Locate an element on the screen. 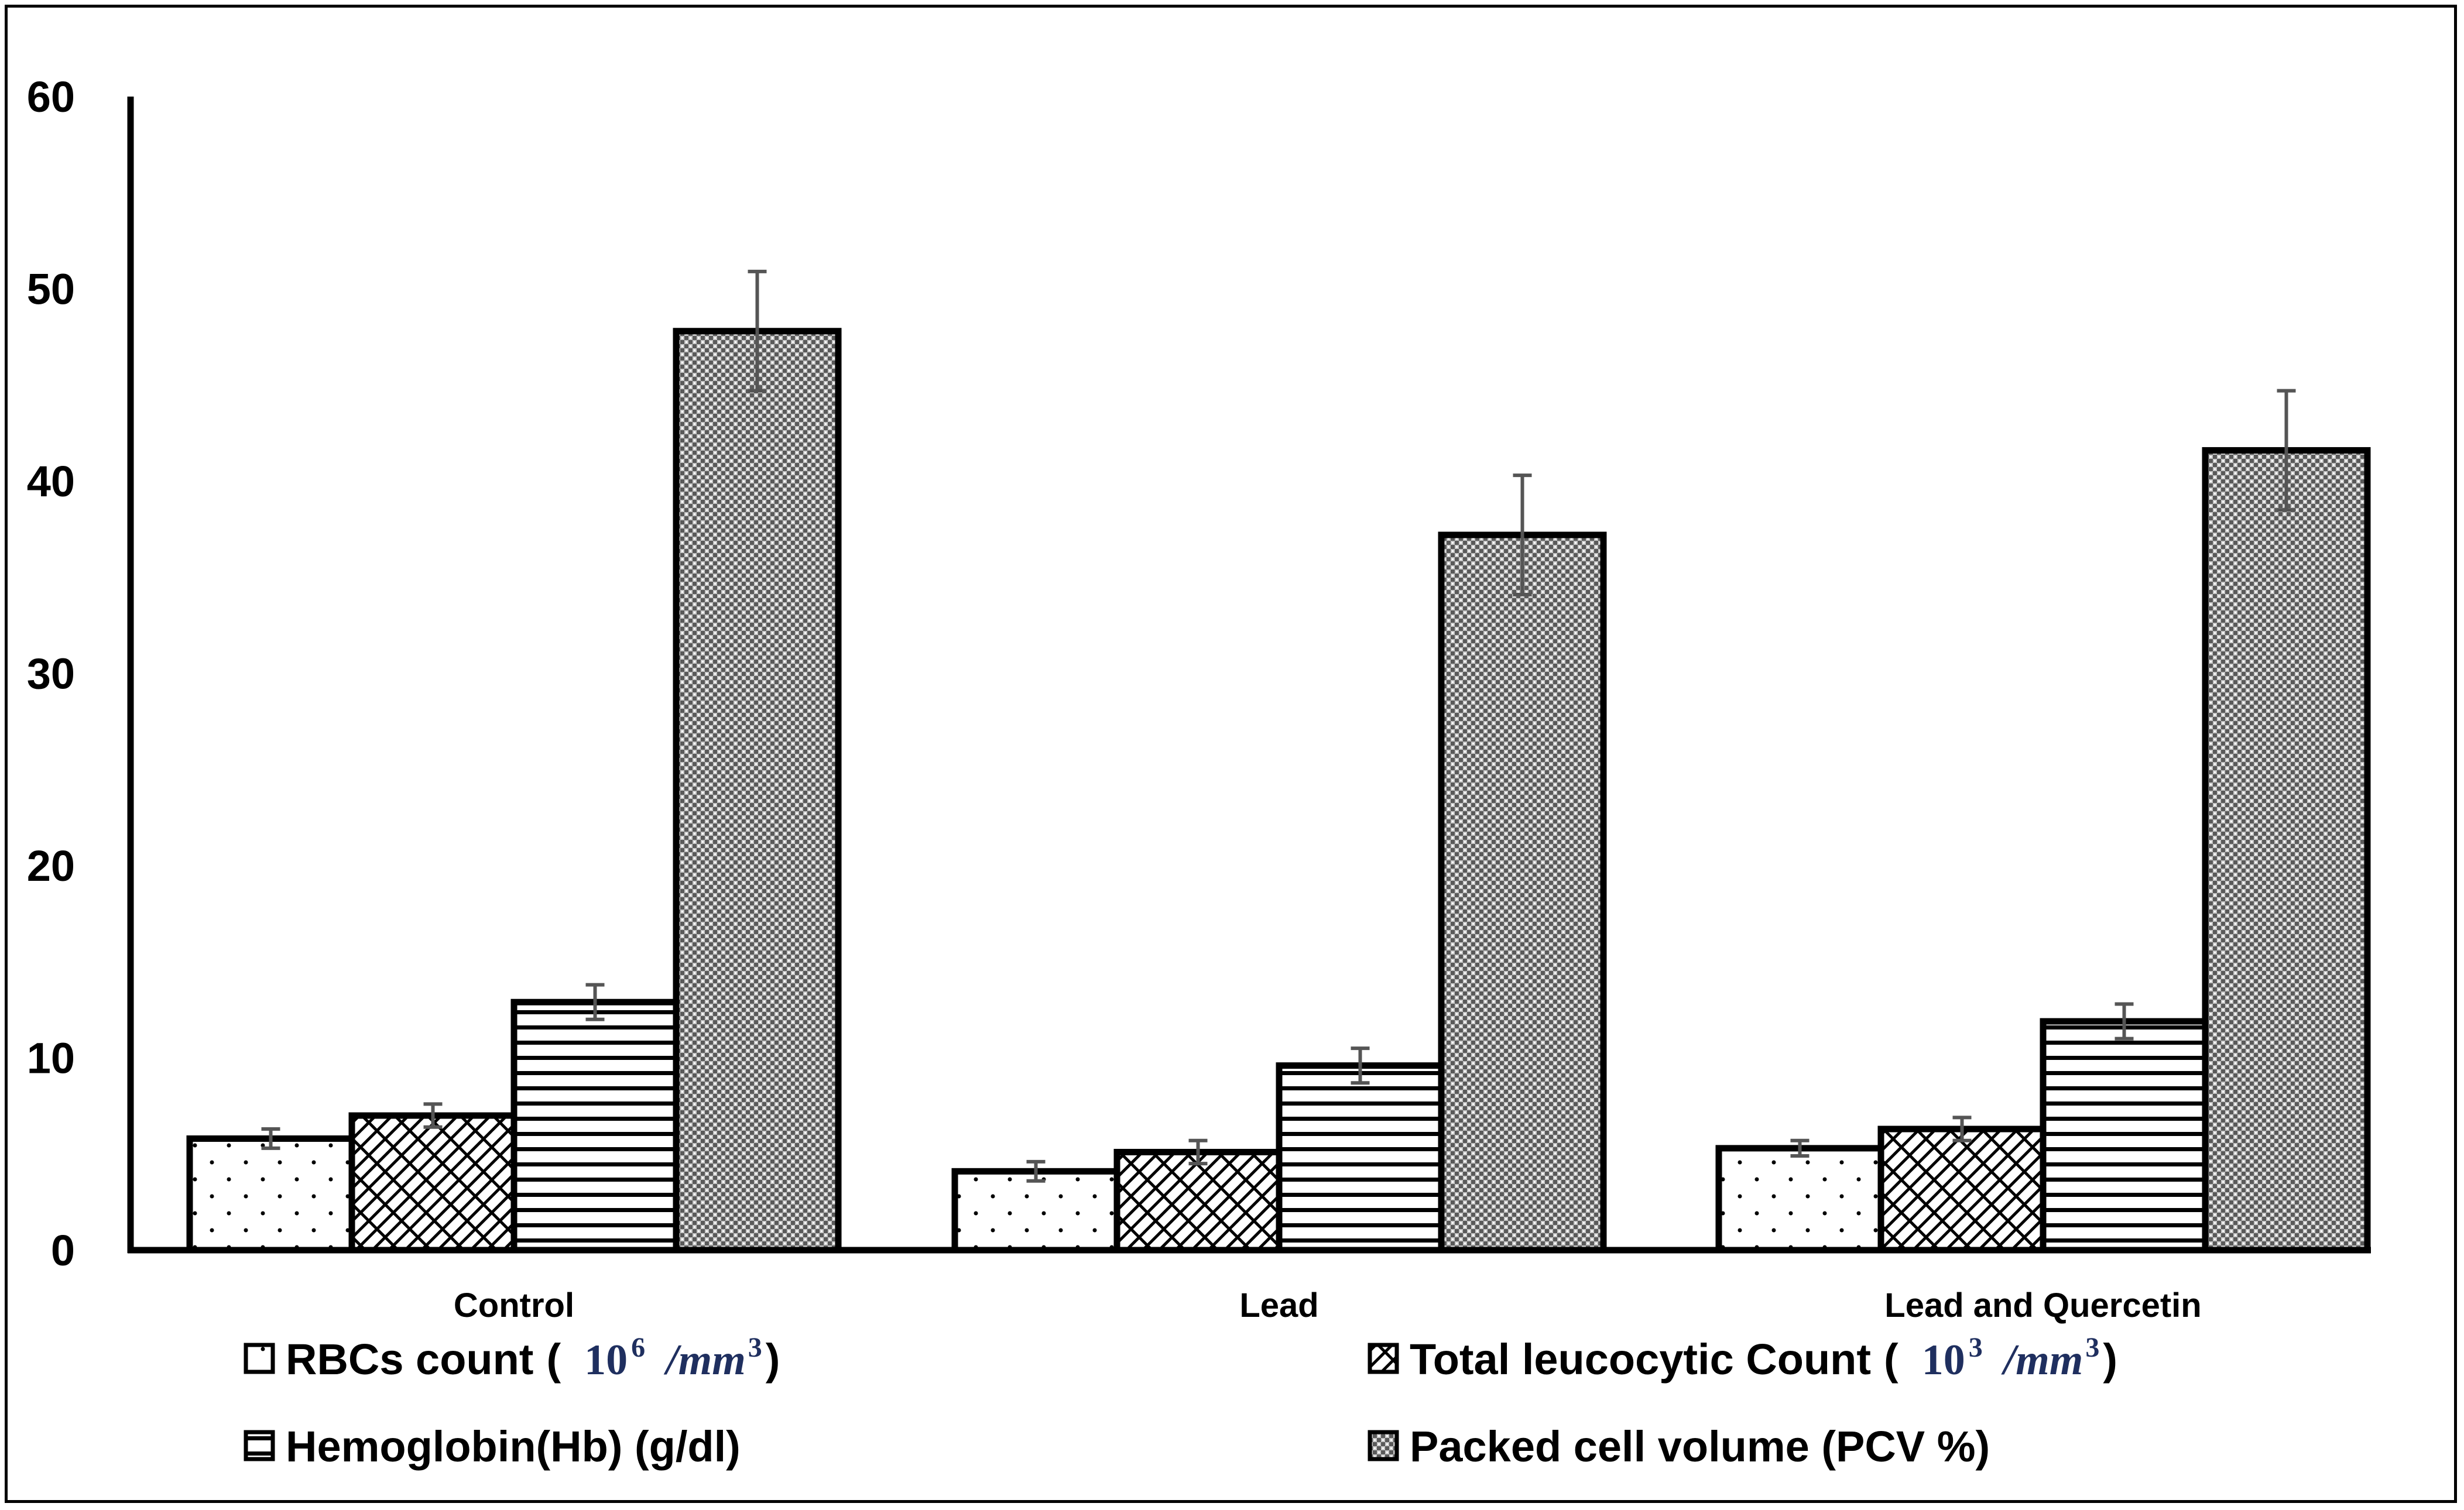  y-tick-label: 0 is located at coordinates (63, 1251).